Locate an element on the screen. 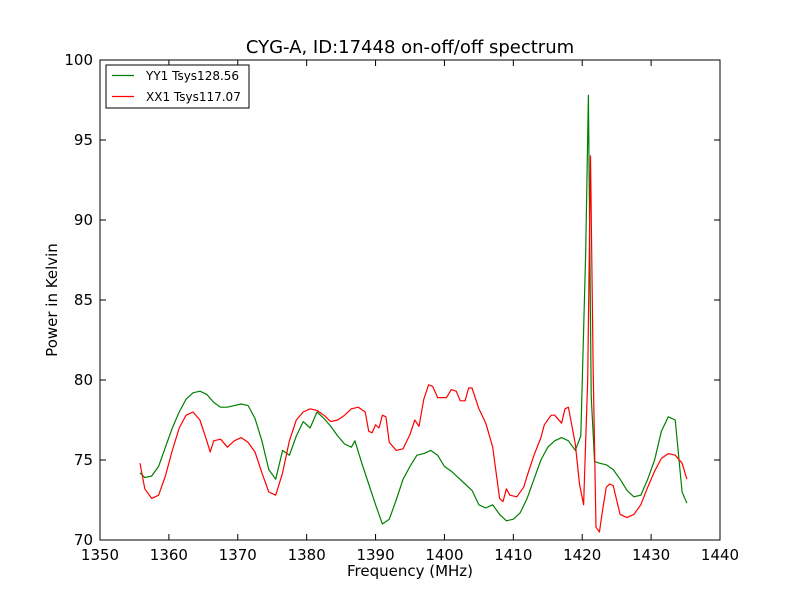  x-axis-label: Frequency (MHz) is located at coordinates (410, 571).